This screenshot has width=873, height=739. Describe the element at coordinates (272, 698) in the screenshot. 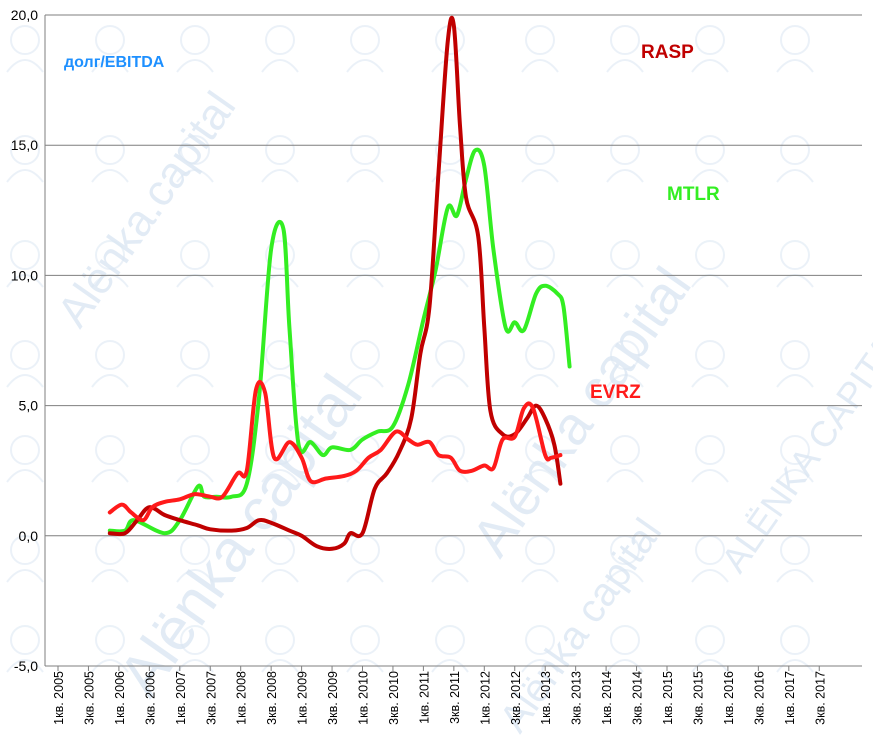

I see `x-tick-label: 3кв. 2008` at that location.